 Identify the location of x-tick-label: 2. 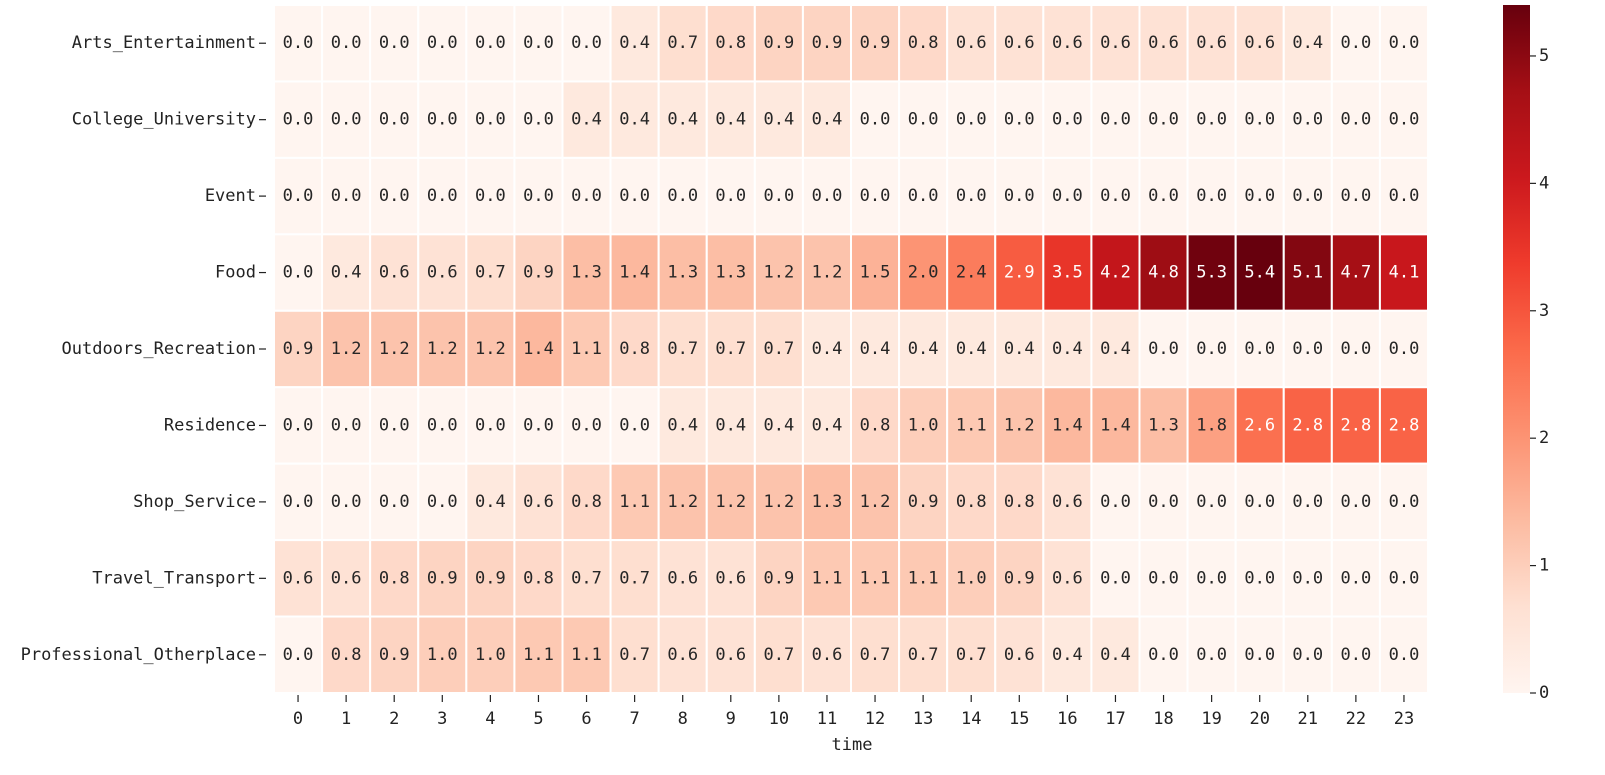
(394, 719).